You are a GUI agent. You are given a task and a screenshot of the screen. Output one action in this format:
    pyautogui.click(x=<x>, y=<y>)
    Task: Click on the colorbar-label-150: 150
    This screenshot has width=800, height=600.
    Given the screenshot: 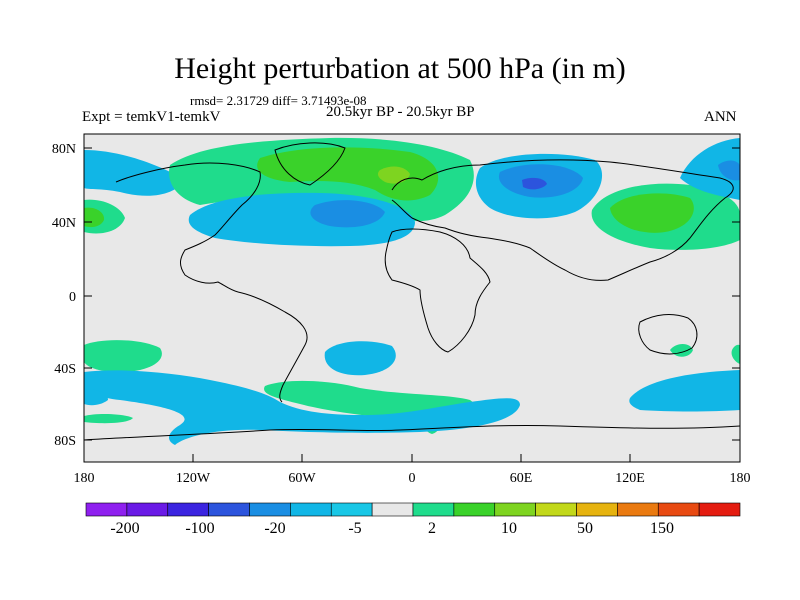 What is the action you would take?
    pyautogui.click(x=662, y=528)
    